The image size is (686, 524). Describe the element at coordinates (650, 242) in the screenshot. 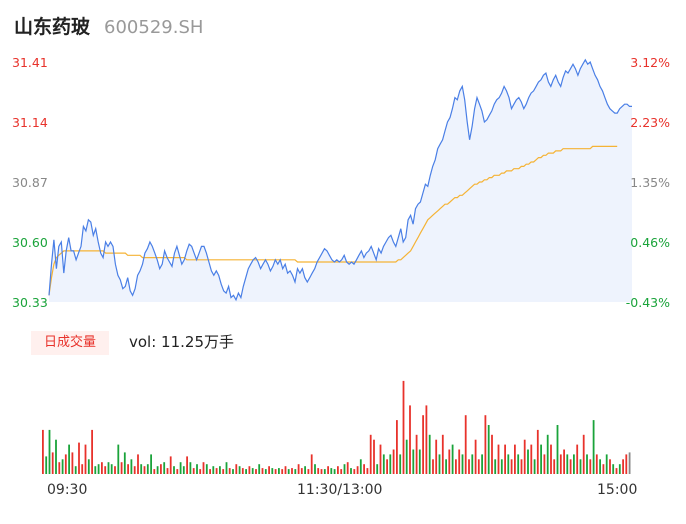

I see `percent-axis-label: 0.46%` at that location.